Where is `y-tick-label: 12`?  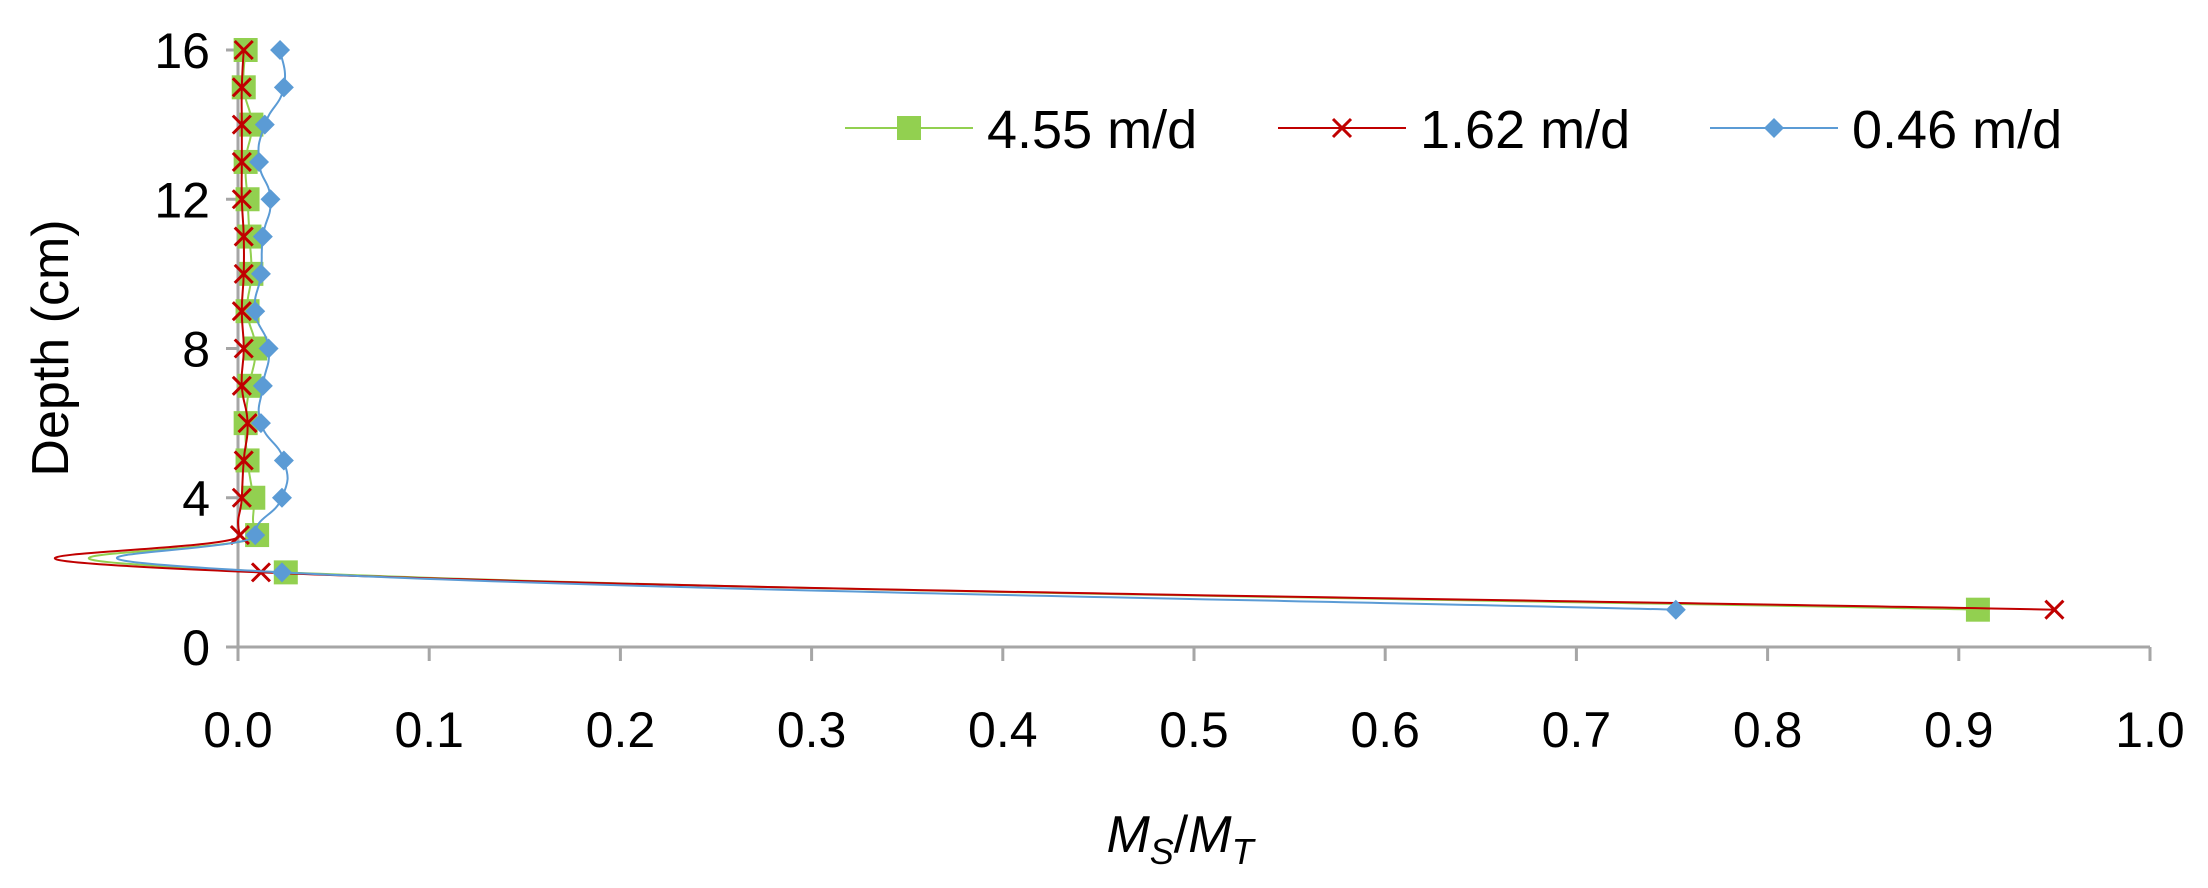
y-tick-label: 12 is located at coordinates (182, 200).